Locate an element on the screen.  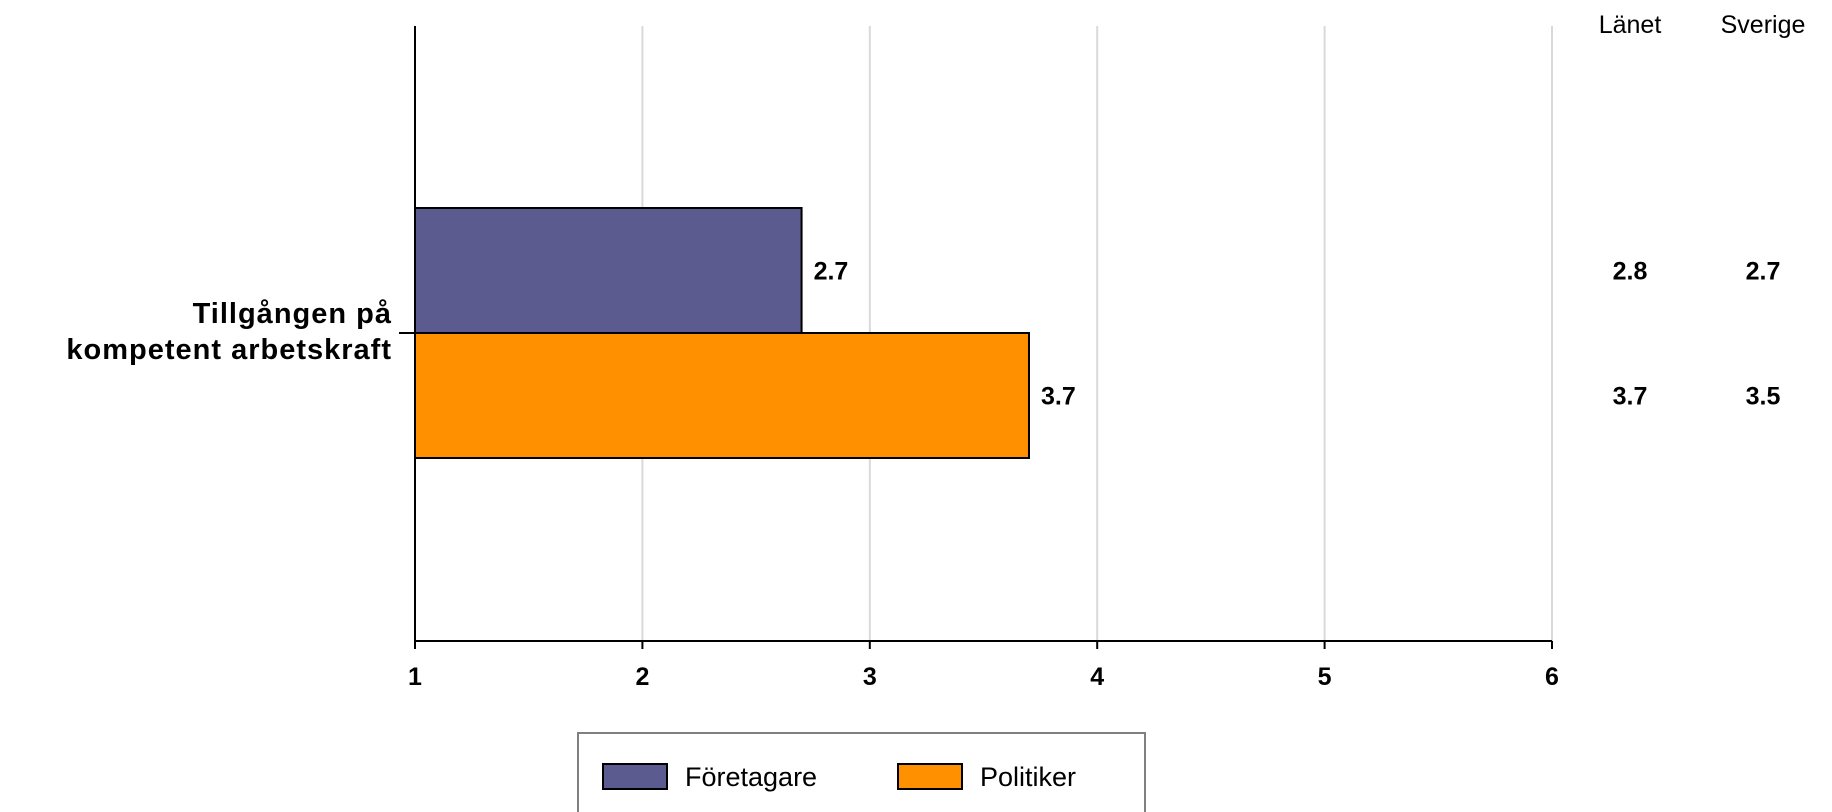
side-column-value: 3.7 is located at coordinates (1630, 397).